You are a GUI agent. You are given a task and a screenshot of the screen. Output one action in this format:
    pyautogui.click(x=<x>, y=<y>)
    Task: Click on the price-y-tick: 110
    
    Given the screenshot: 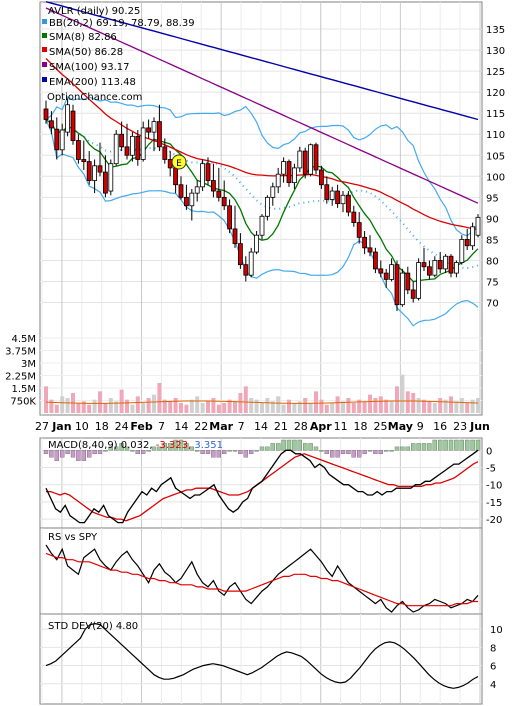 What is the action you would take?
    pyautogui.click(x=495, y=135)
    